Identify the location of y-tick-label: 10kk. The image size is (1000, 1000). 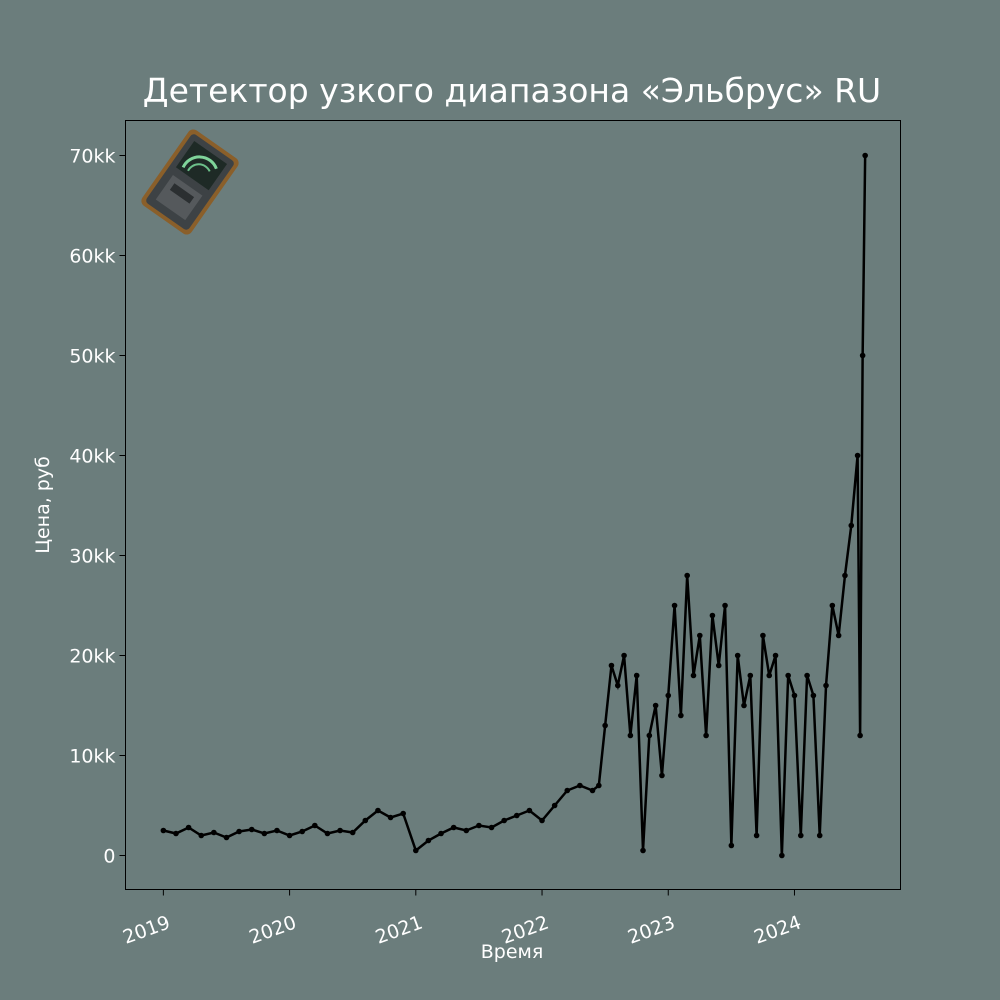
(92, 757).